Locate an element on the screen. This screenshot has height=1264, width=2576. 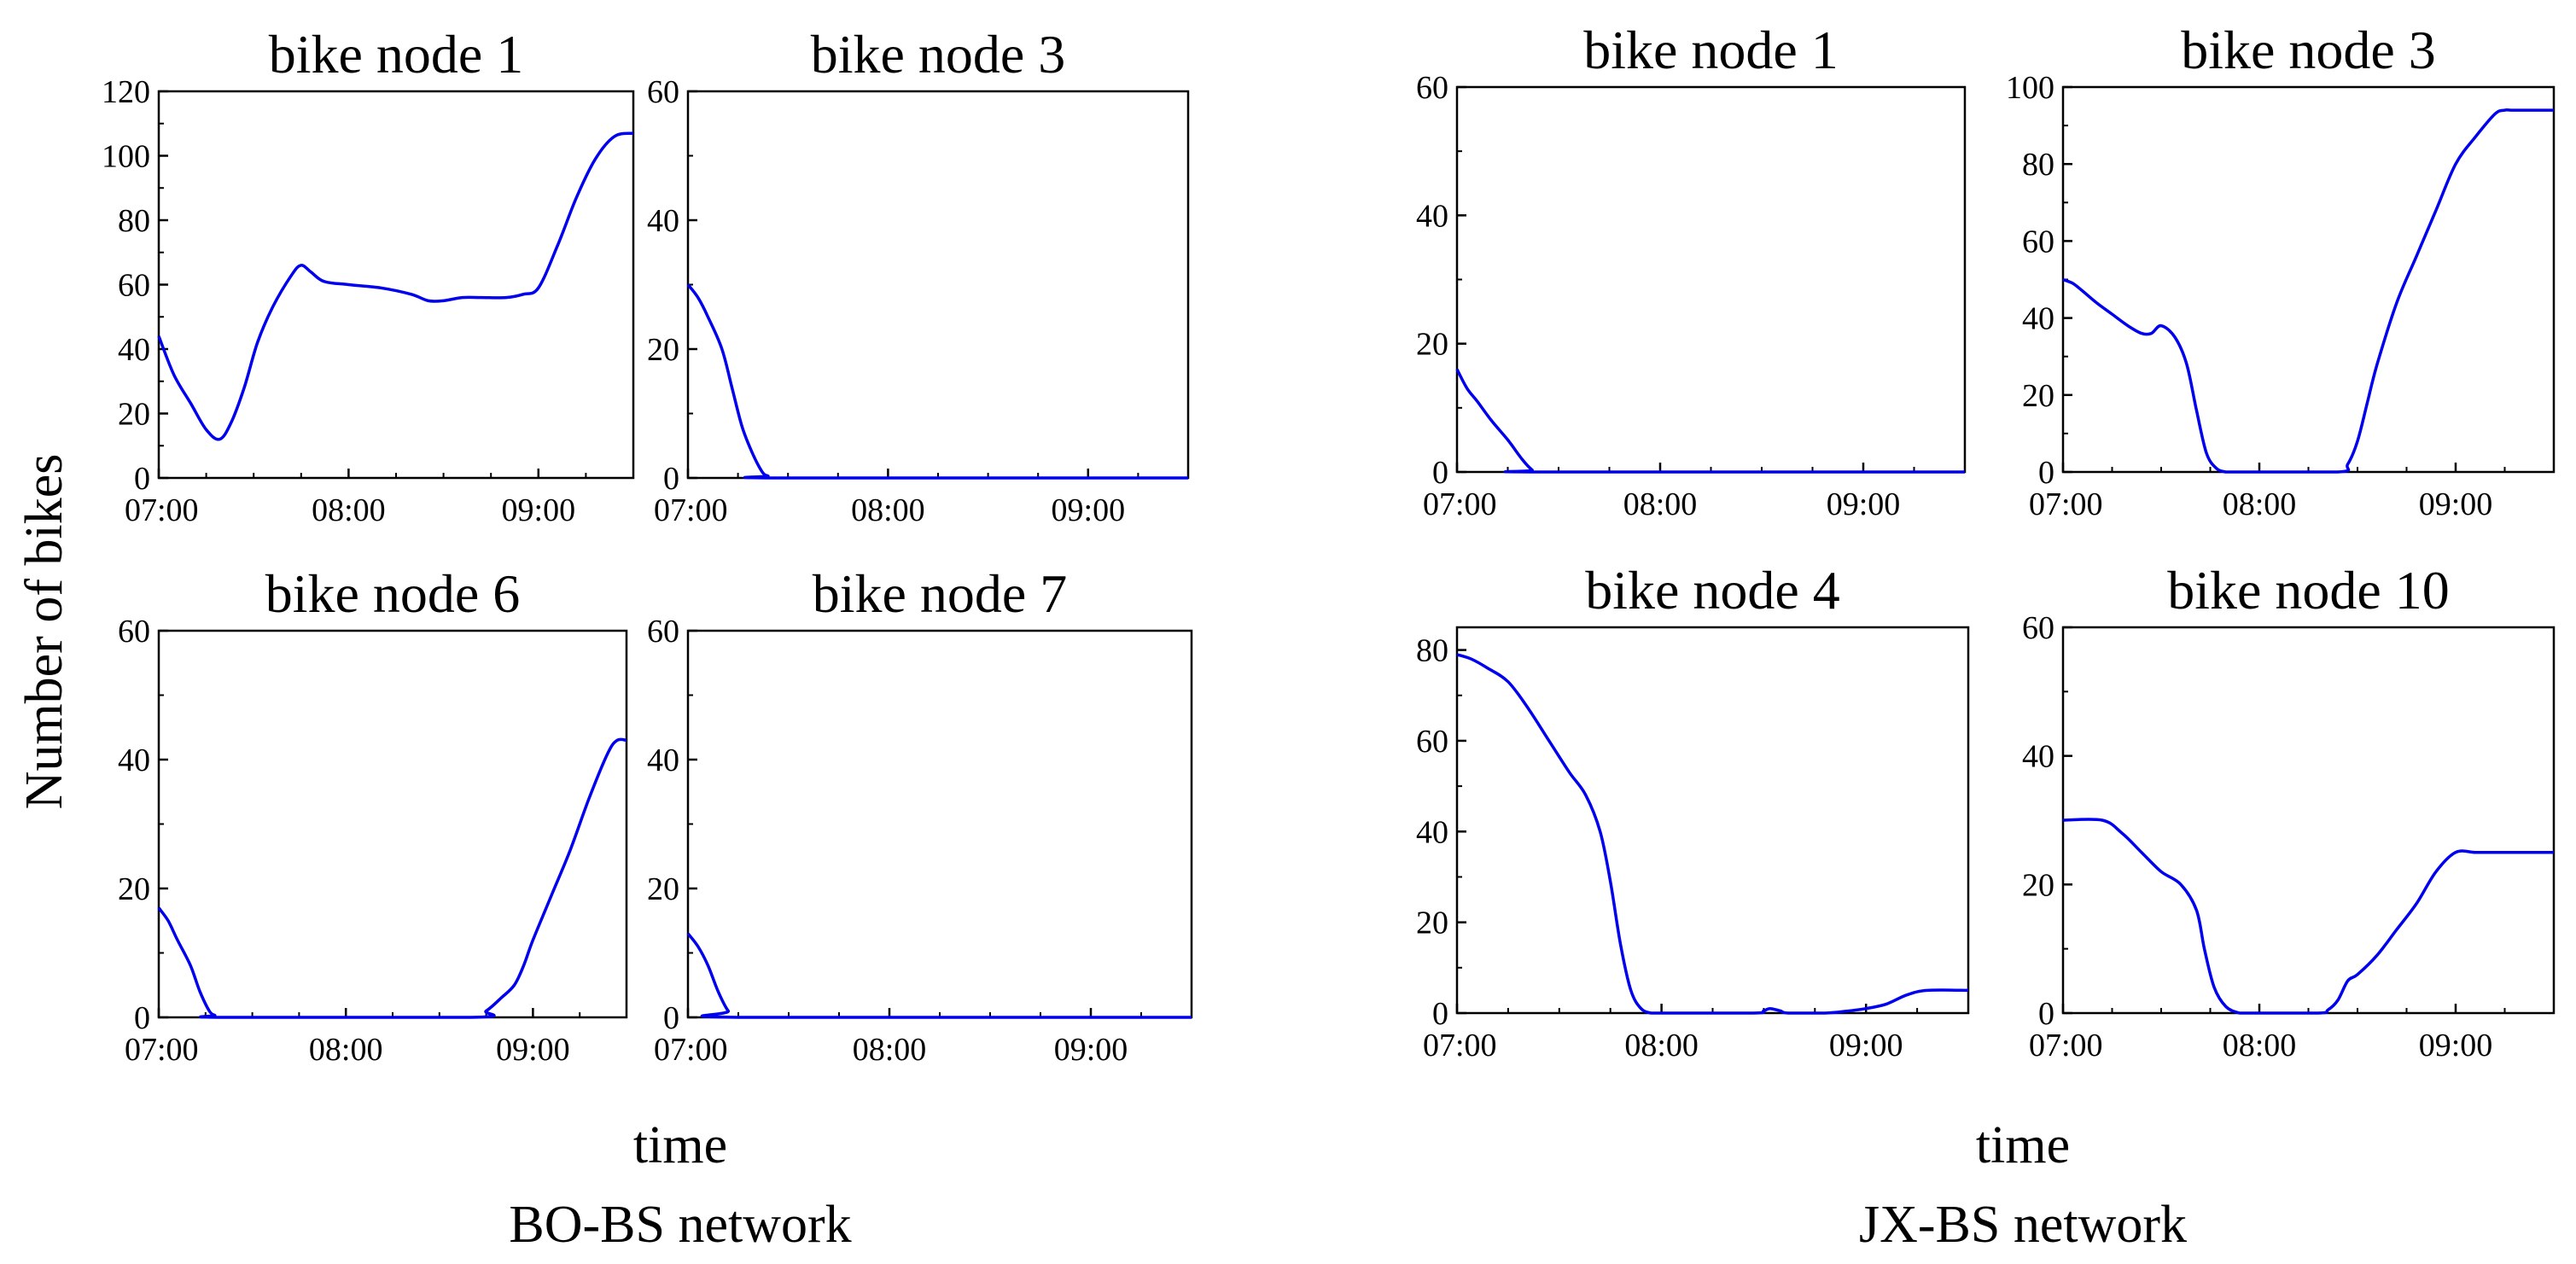
group-right-x-axis-label: time is located at coordinates (2023, 1145).